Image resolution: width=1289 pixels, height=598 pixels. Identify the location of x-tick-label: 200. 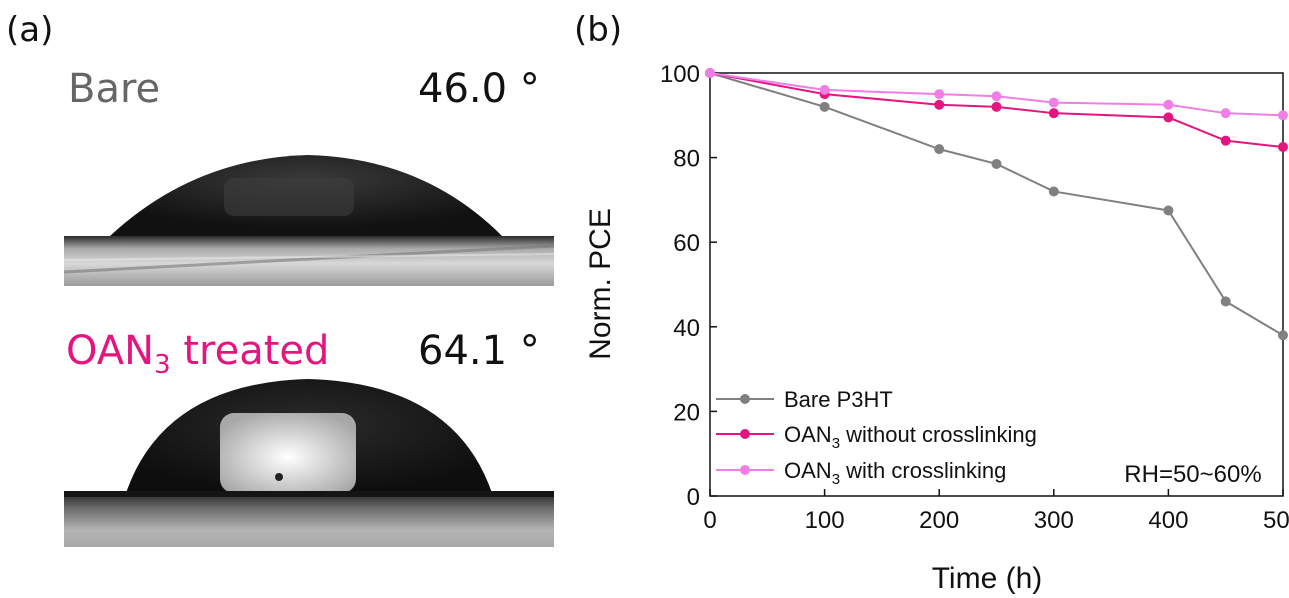
(939, 520).